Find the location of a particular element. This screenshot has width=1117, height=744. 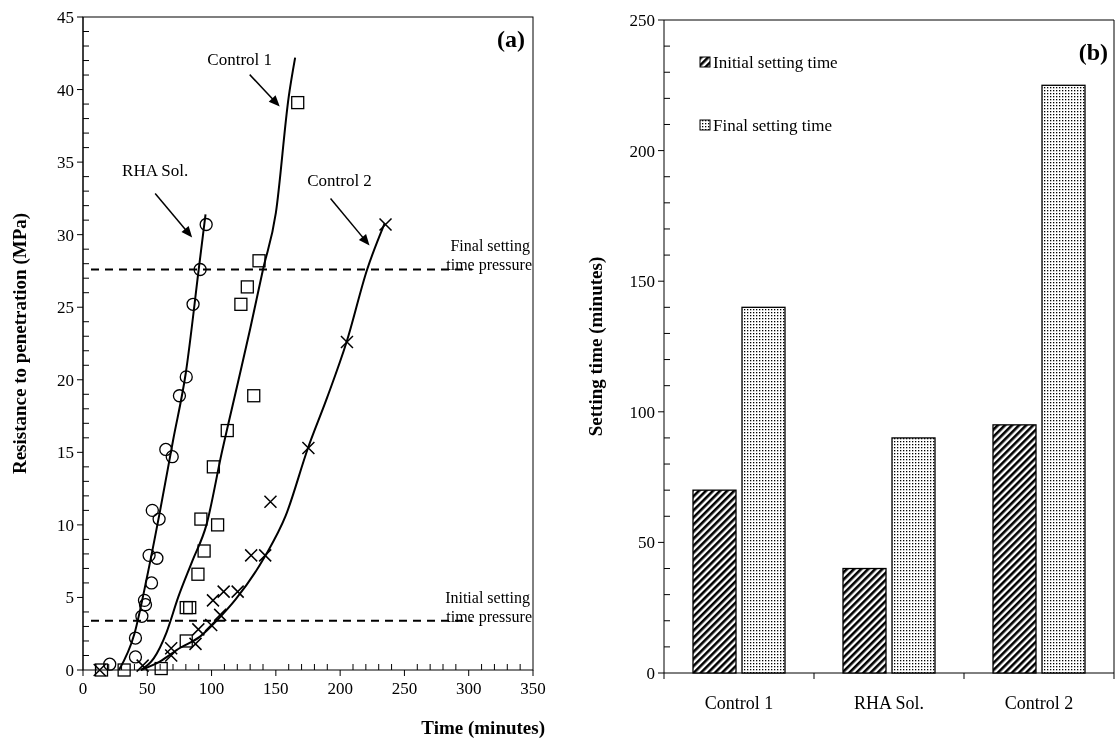

y-tick-label: 50 is located at coordinates (646, 543).